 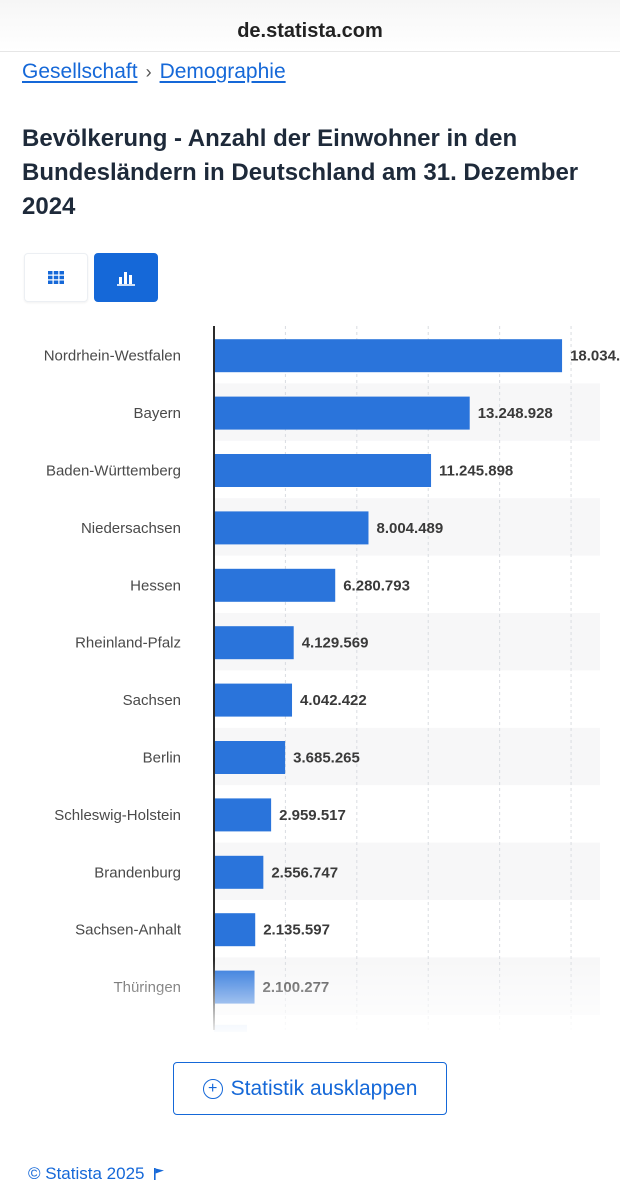 What do you see at coordinates (312, 815) in the screenshot?
I see `value-label: 2.959.517` at bounding box center [312, 815].